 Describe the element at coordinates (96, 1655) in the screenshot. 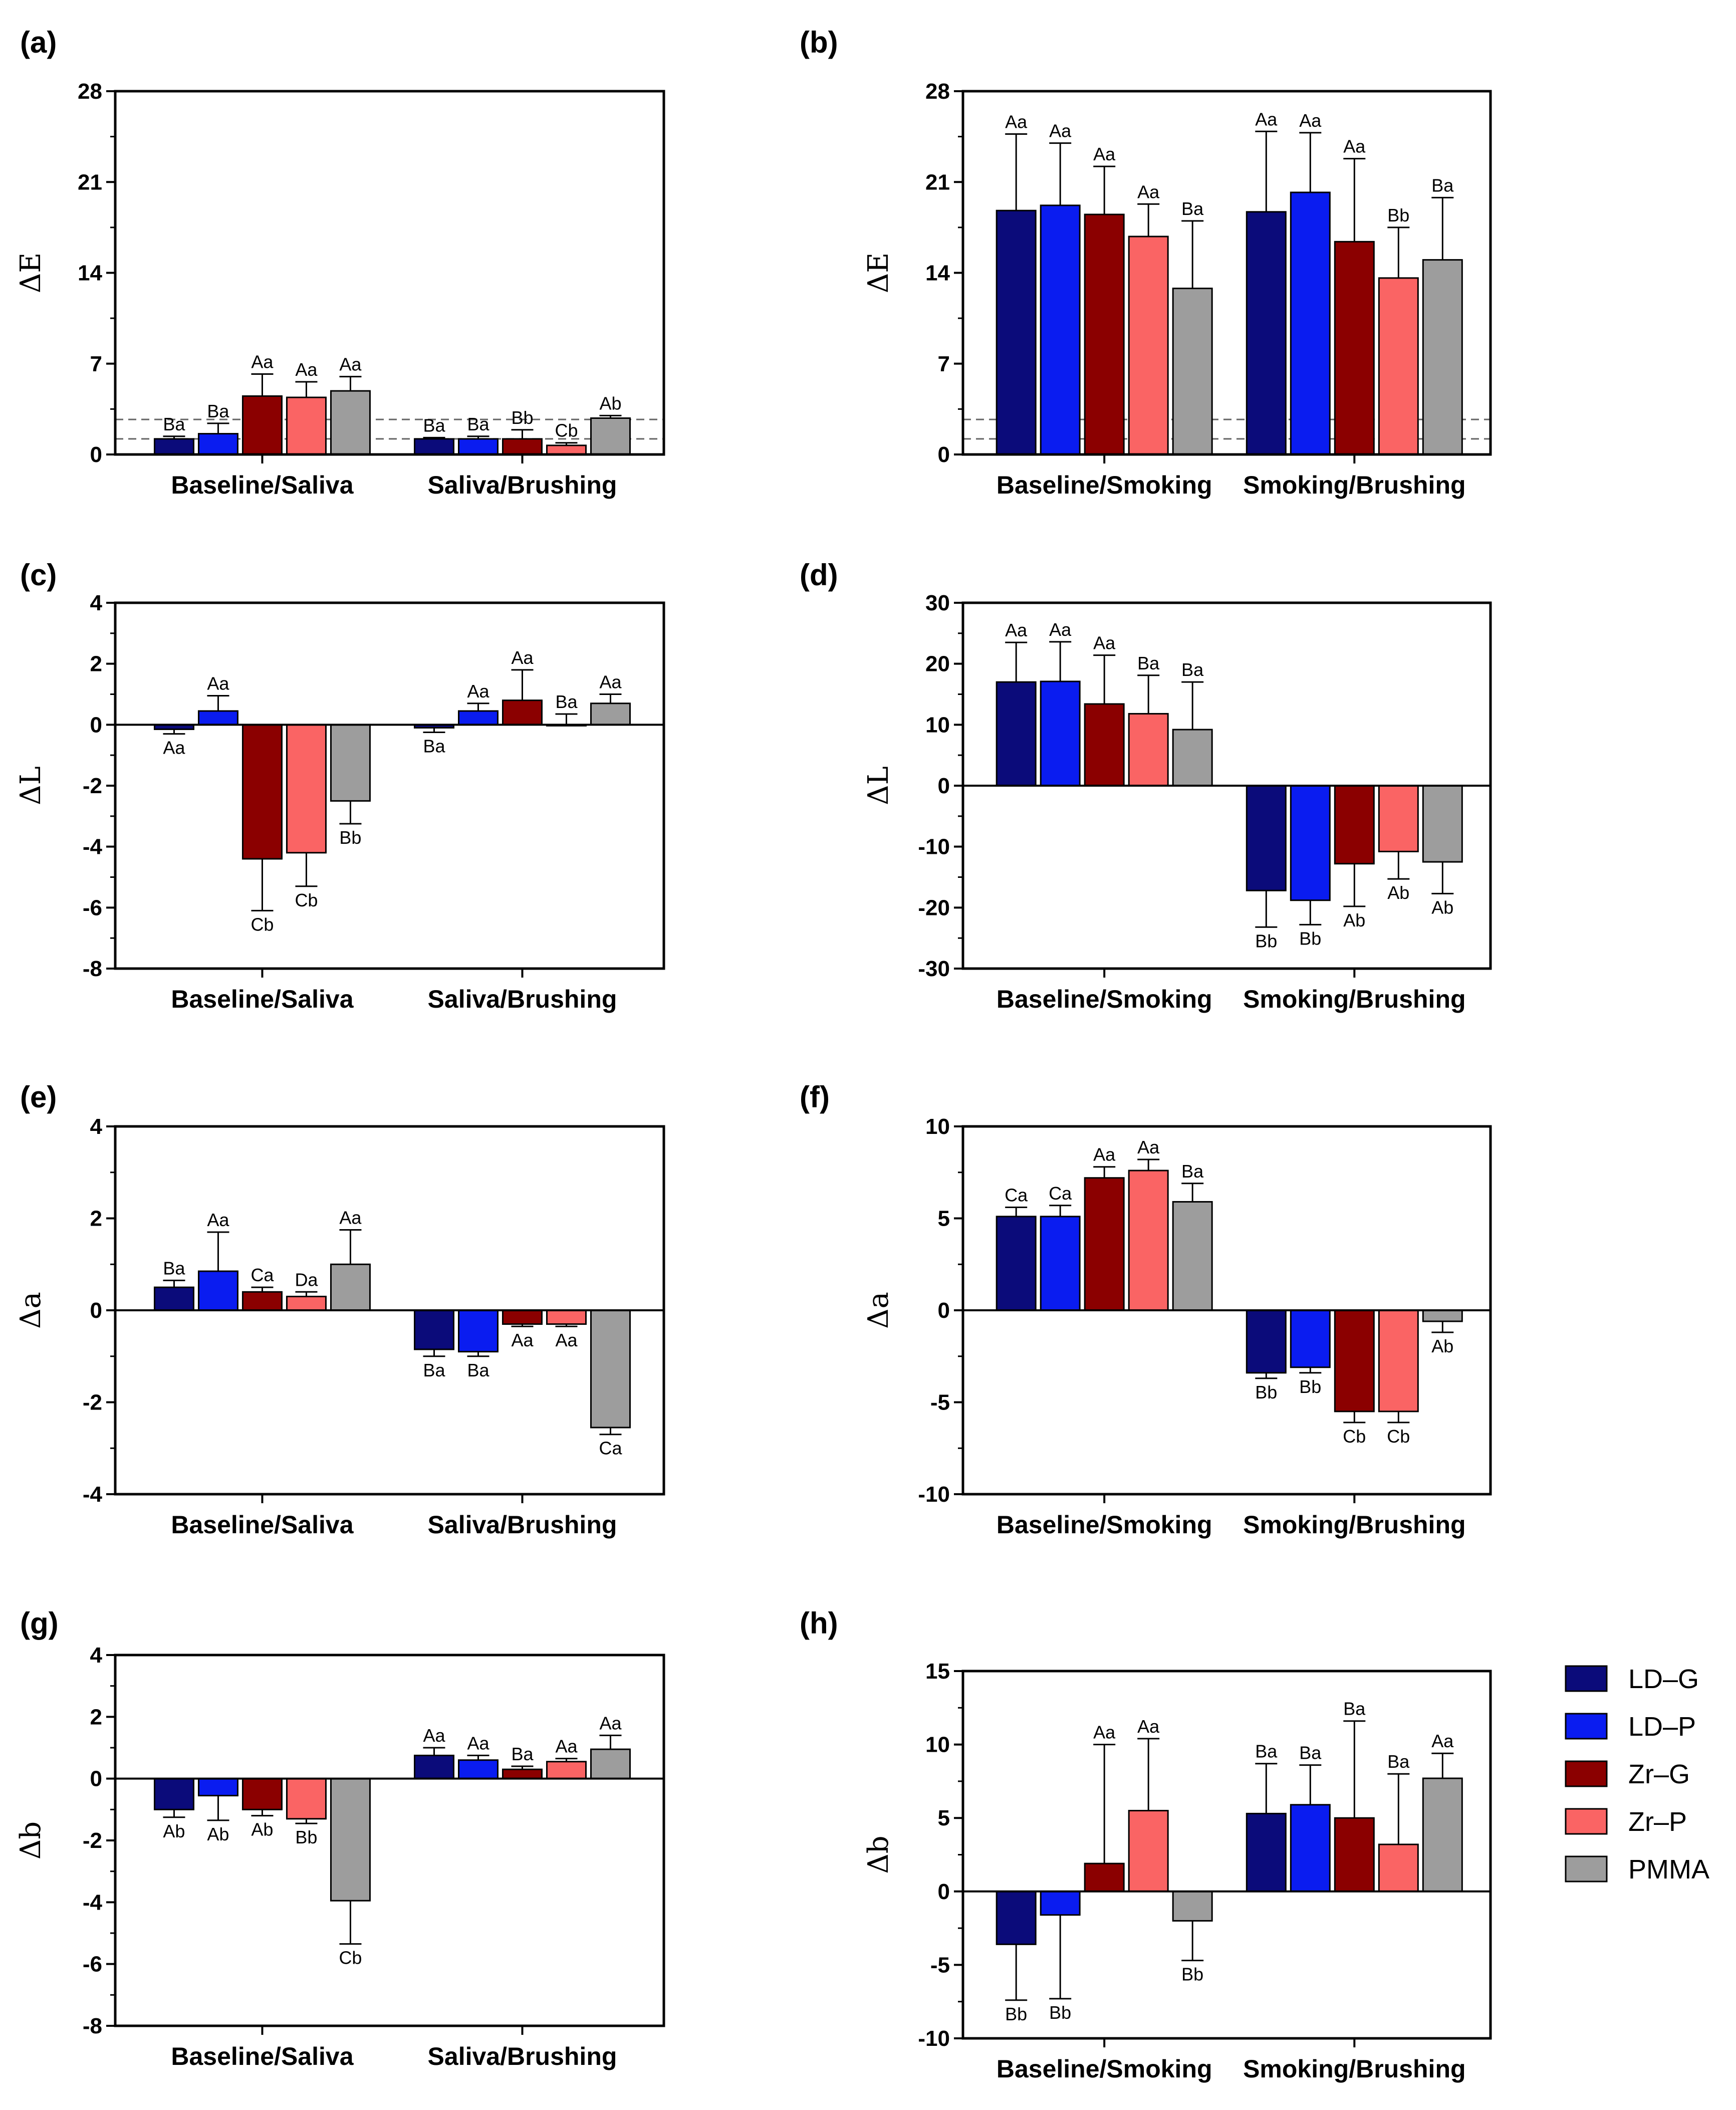

I see `y-tick-label-g: 4` at that location.